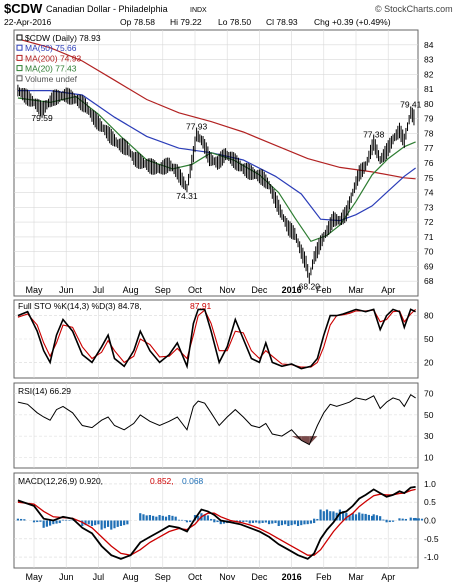  What do you see at coordinates (195, 577) in the screenshot?
I see `macd-x-label: Oct` at bounding box center [195, 577].